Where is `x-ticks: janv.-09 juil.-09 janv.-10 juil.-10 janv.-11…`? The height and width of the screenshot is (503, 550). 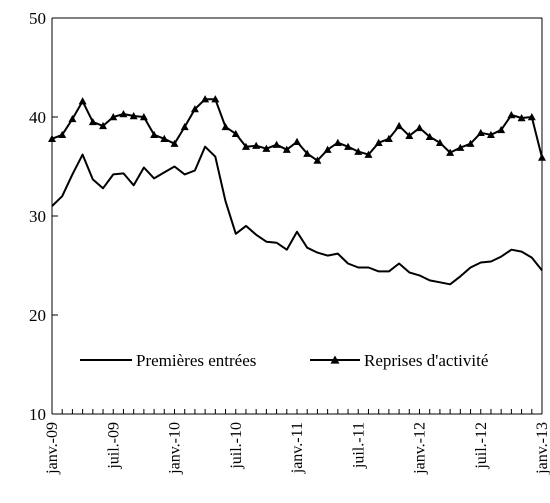 x-ticks: janv.-09 juil.-09 janv.-10 juil.-10 janv.-11… is located at coordinates (297, 442).